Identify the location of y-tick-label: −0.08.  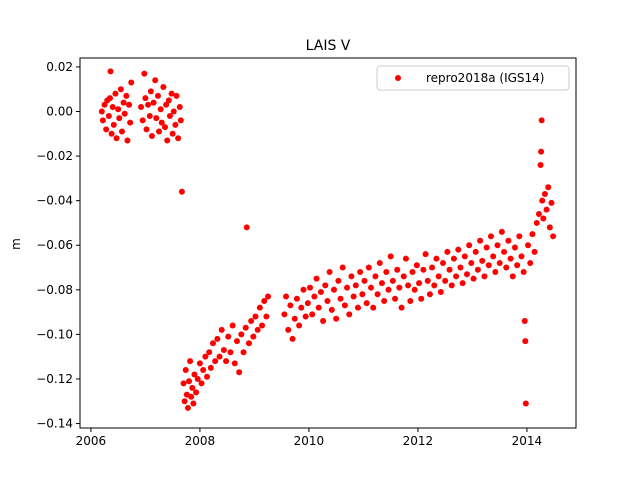
(54, 290).